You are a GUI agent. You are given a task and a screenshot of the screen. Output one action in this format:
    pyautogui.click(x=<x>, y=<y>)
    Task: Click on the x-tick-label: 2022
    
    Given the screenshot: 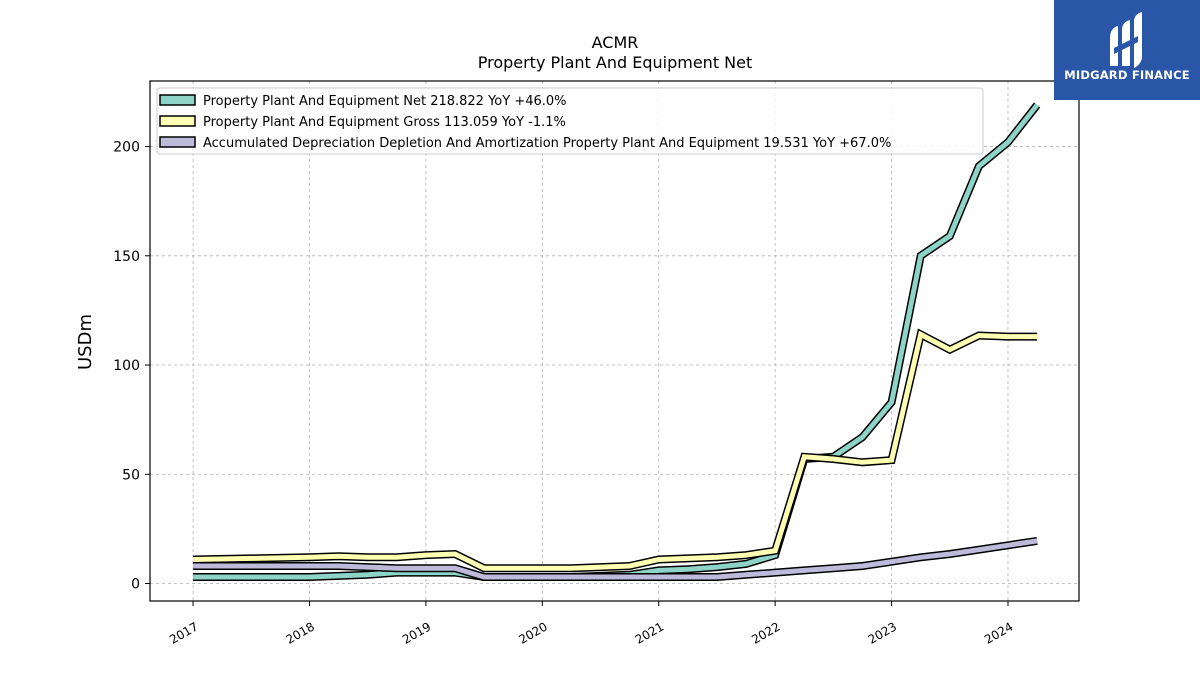 What is the action you would take?
    pyautogui.click(x=765, y=632)
    